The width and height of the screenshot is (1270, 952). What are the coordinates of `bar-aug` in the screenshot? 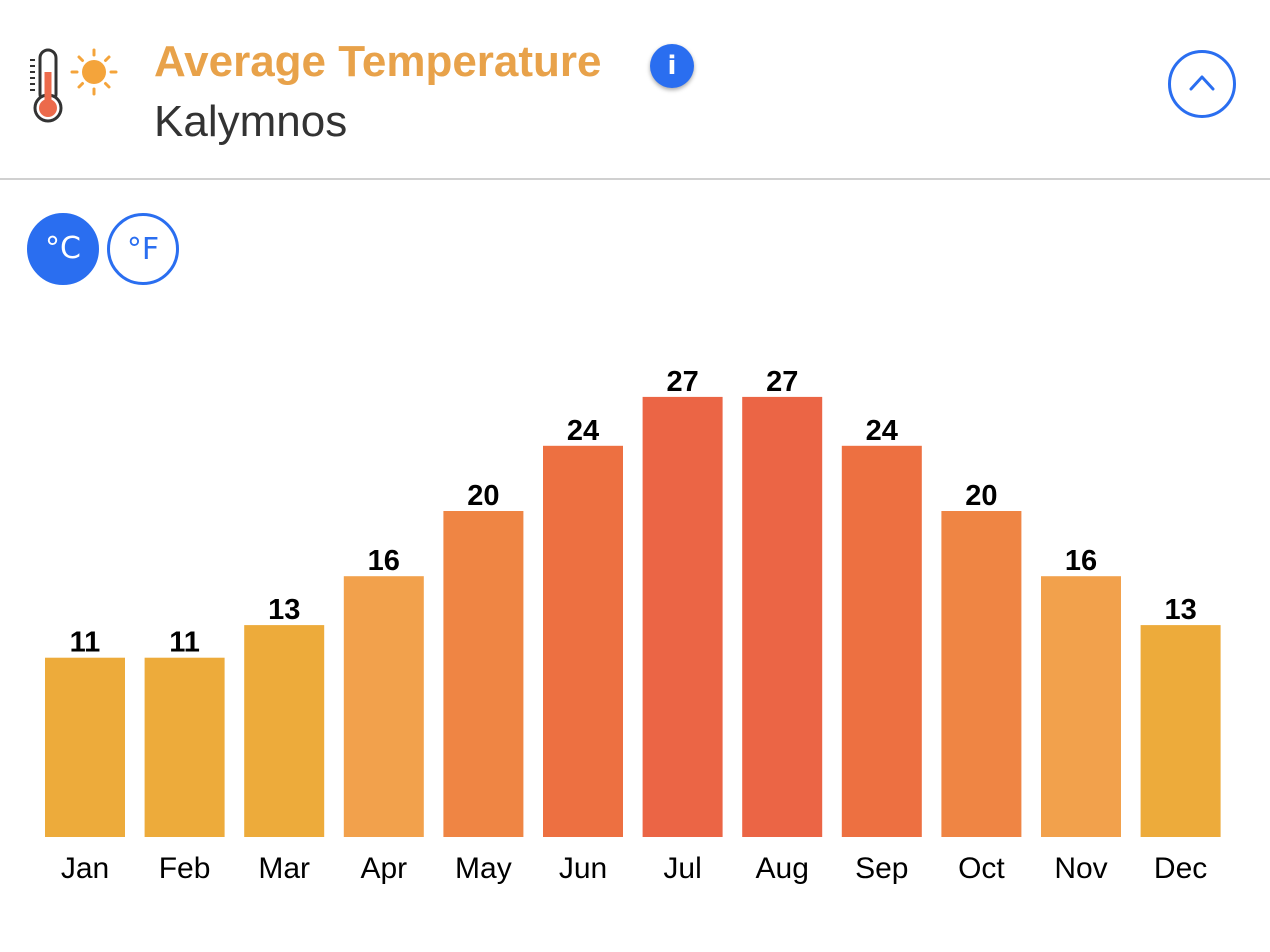 It's located at (782, 616).